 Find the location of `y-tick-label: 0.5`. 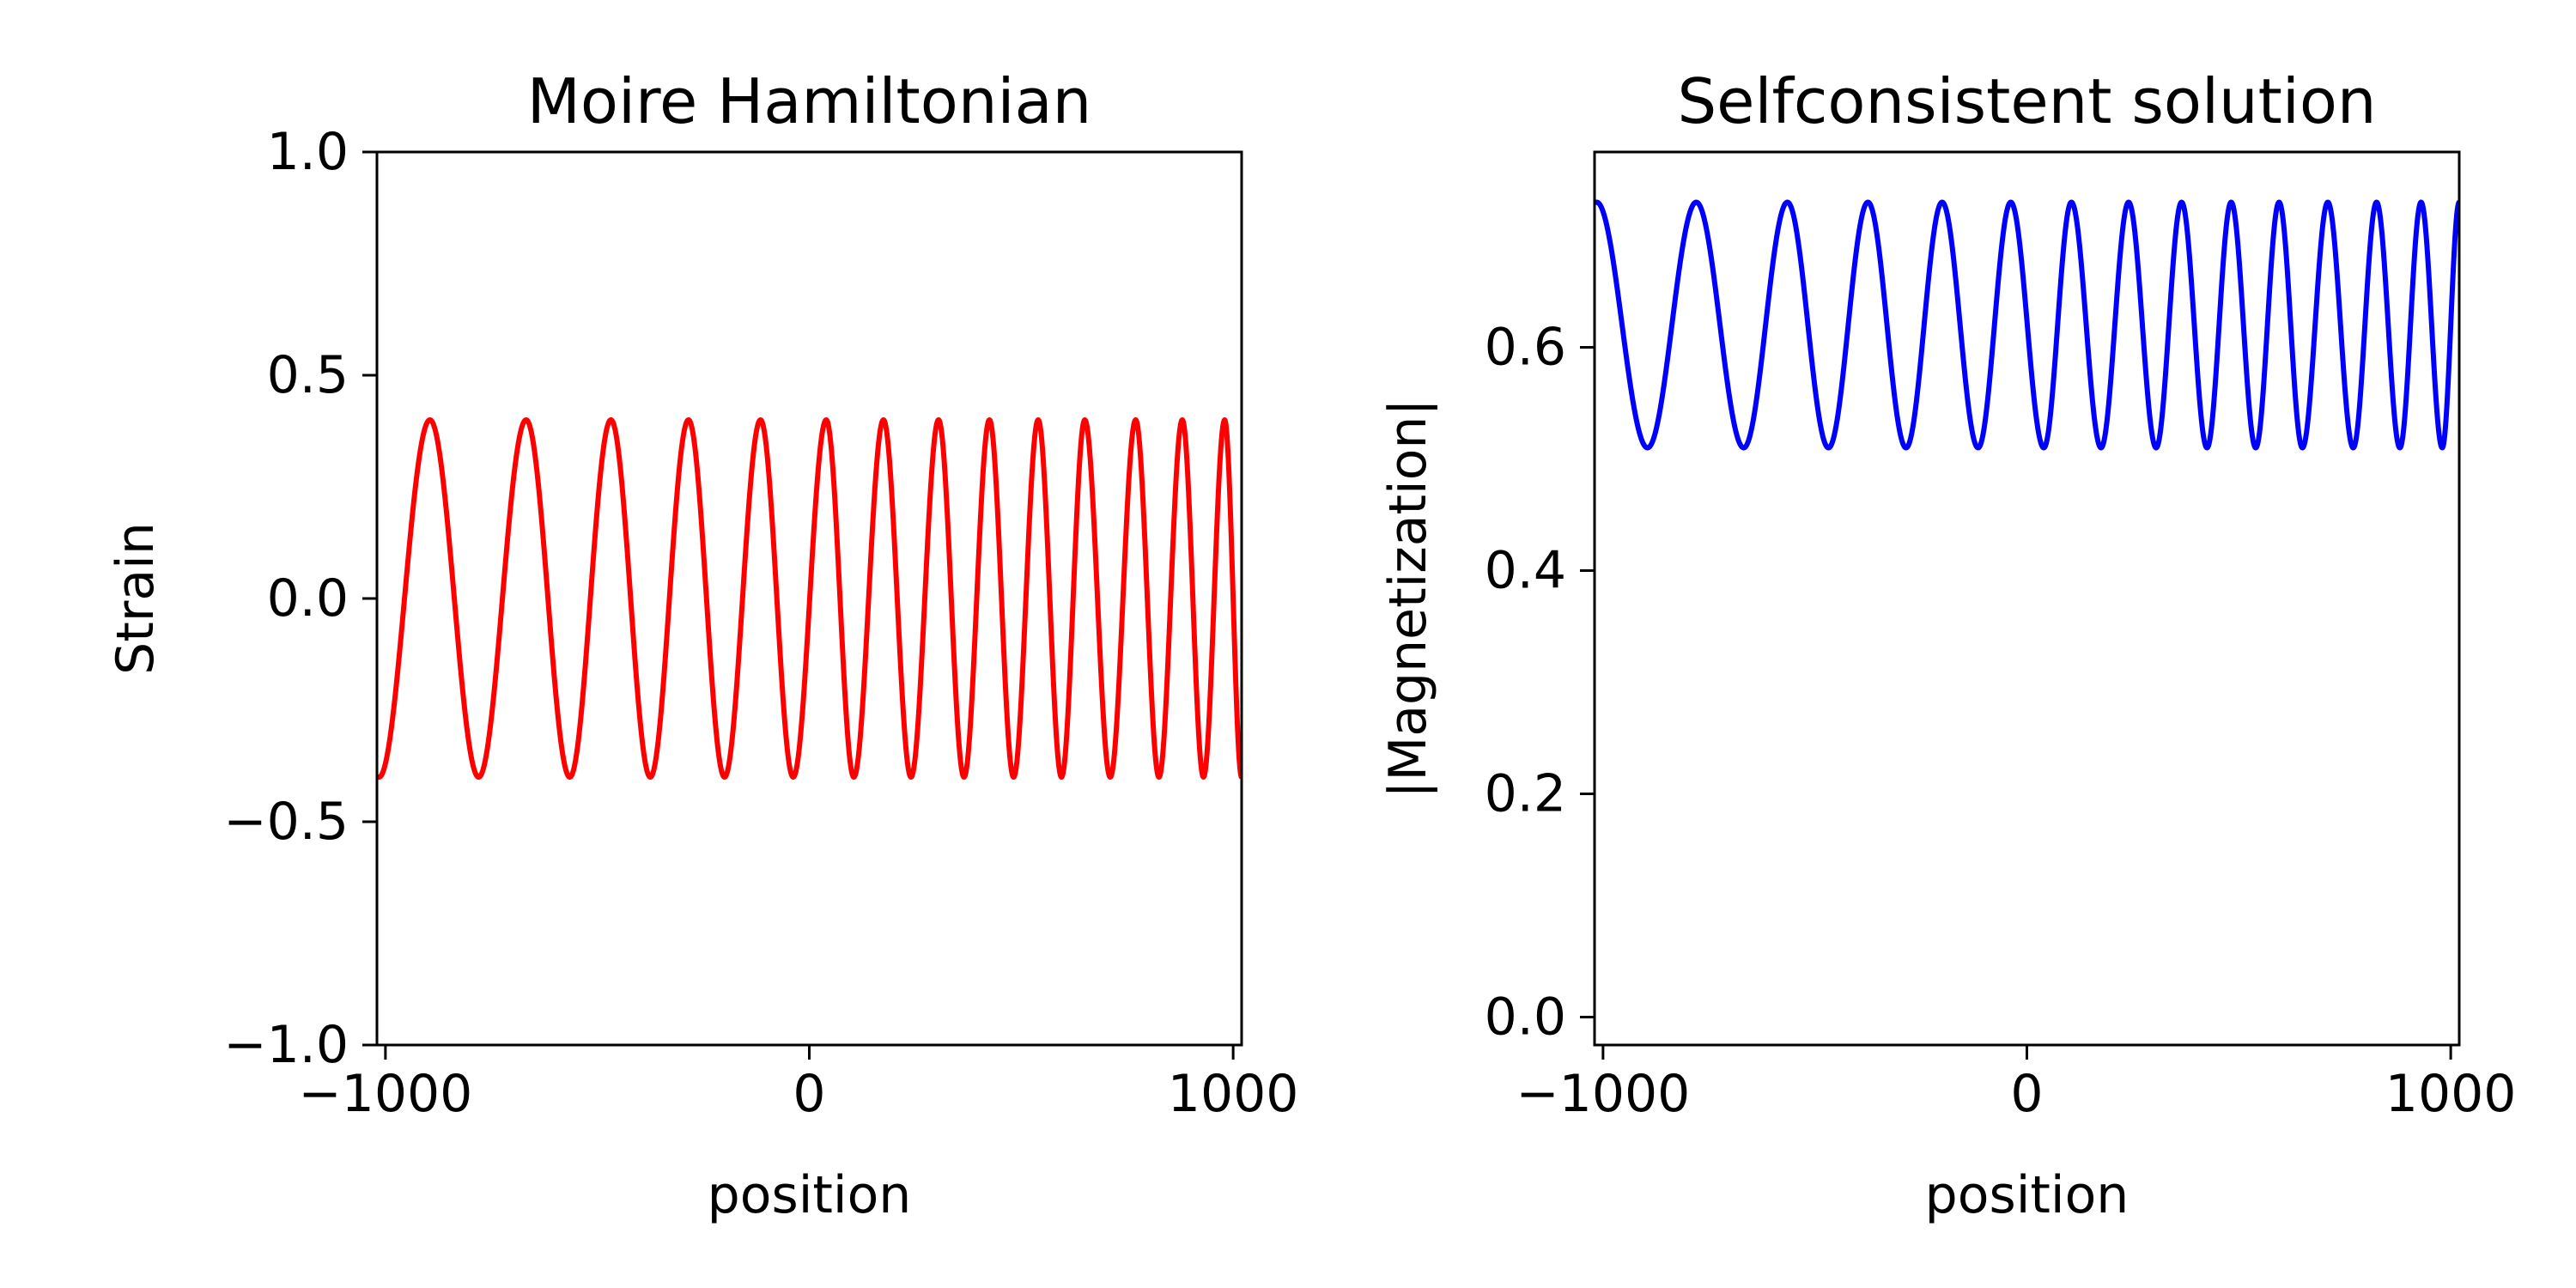

y-tick-label: 0.5 is located at coordinates (308, 375).